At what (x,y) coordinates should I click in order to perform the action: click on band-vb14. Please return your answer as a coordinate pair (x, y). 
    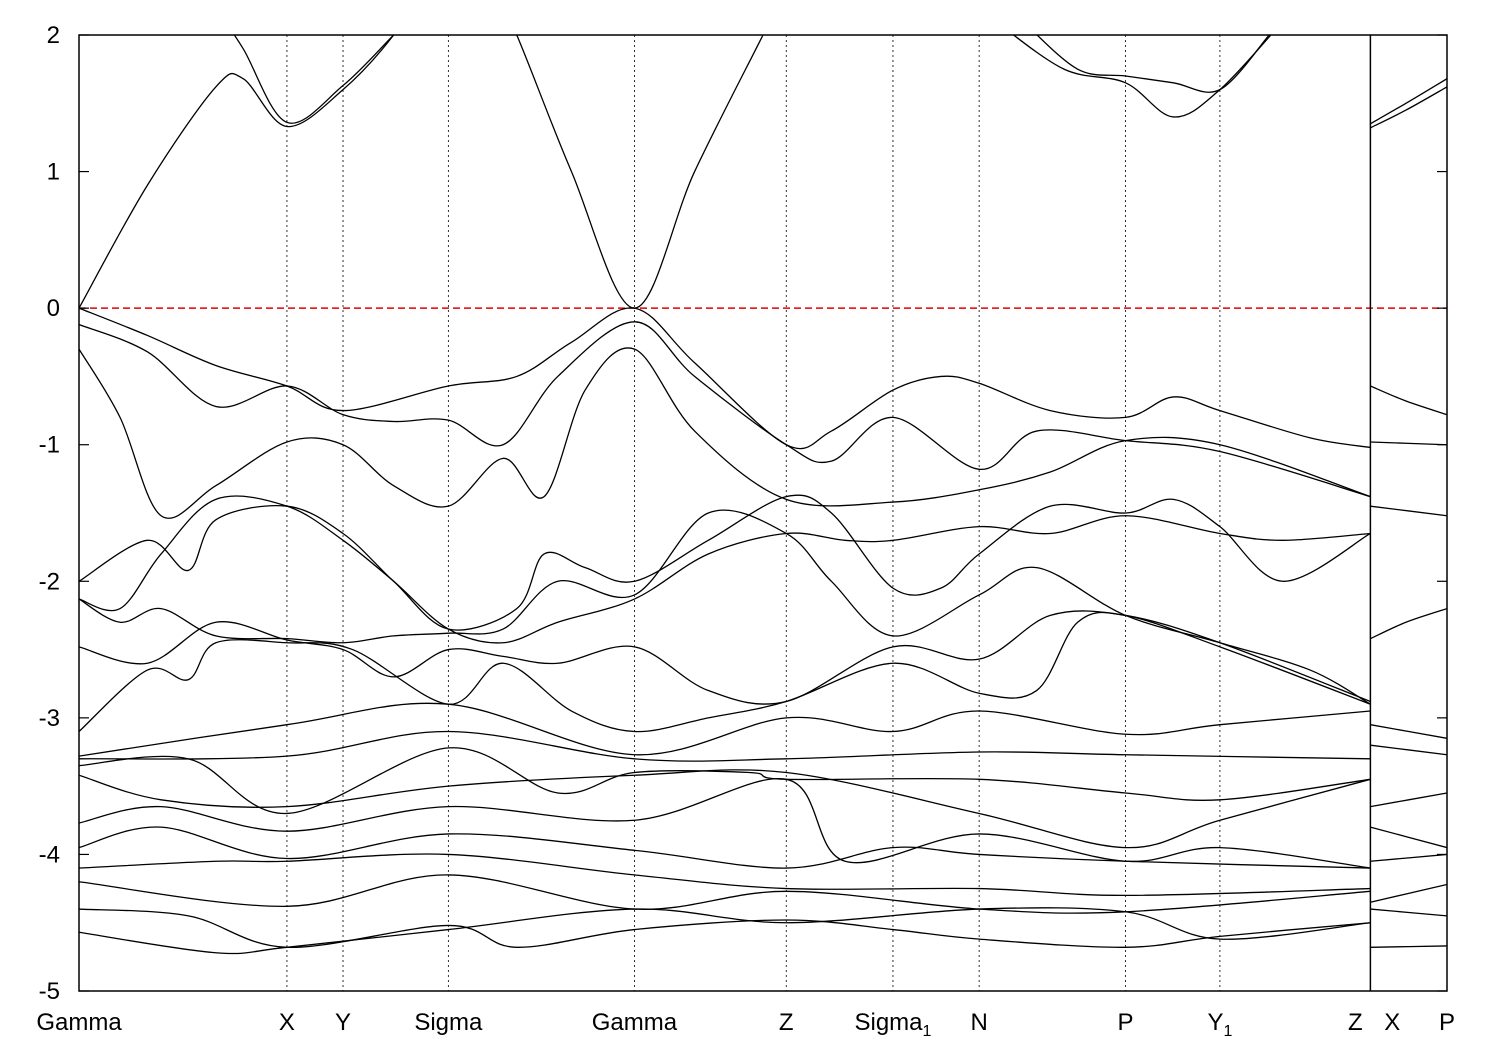
    Looking at the image, I should click on (725, 847).